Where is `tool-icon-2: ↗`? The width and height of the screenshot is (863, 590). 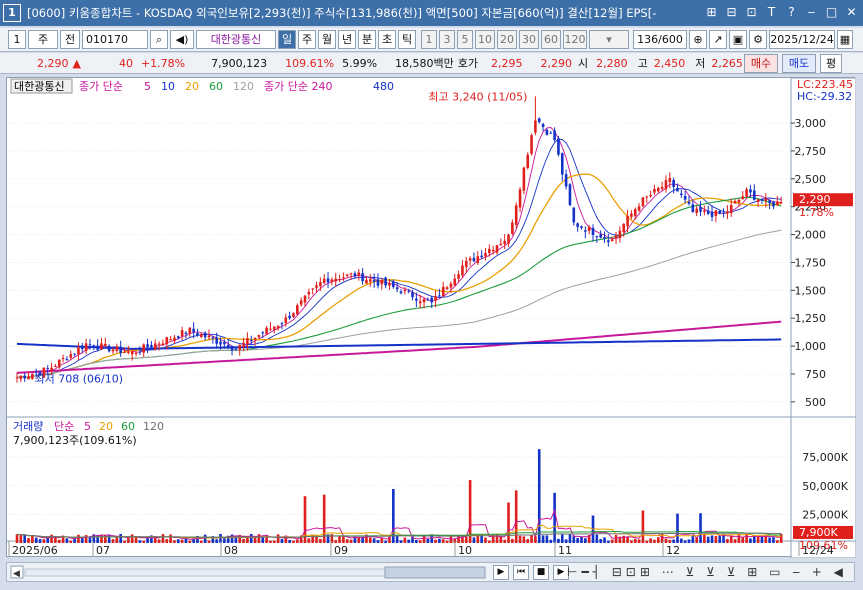 tool-icon-2: ↗ is located at coordinates (718, 39).